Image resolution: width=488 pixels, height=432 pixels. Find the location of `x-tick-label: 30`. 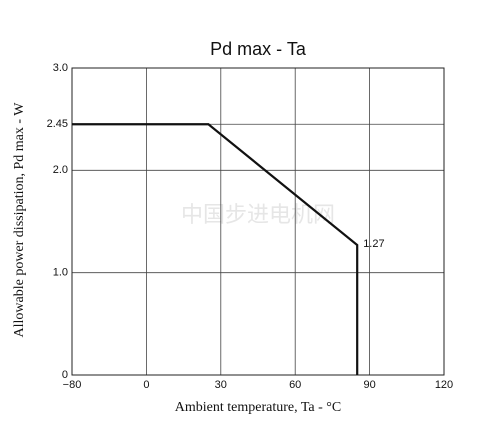

x-tick-label: 30 is located at coordinates (221, 385).